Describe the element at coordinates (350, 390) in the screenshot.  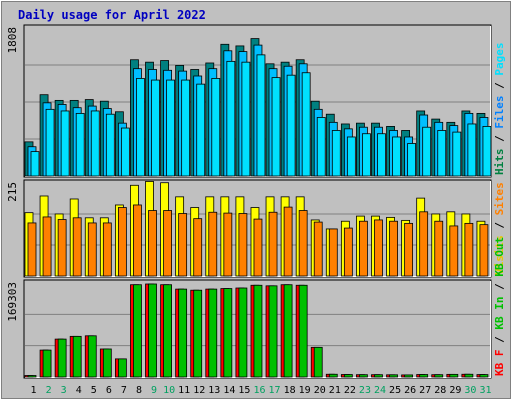
I see `day-label-22: 22` at that location.